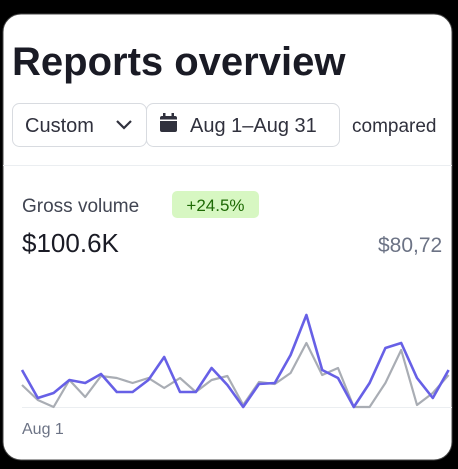 The height and width of the screenshot is (469, 458). What do you see at coordinates (124, 125) in the screenshot?
I see `chevron-icon` at bounding box center [124, 125].